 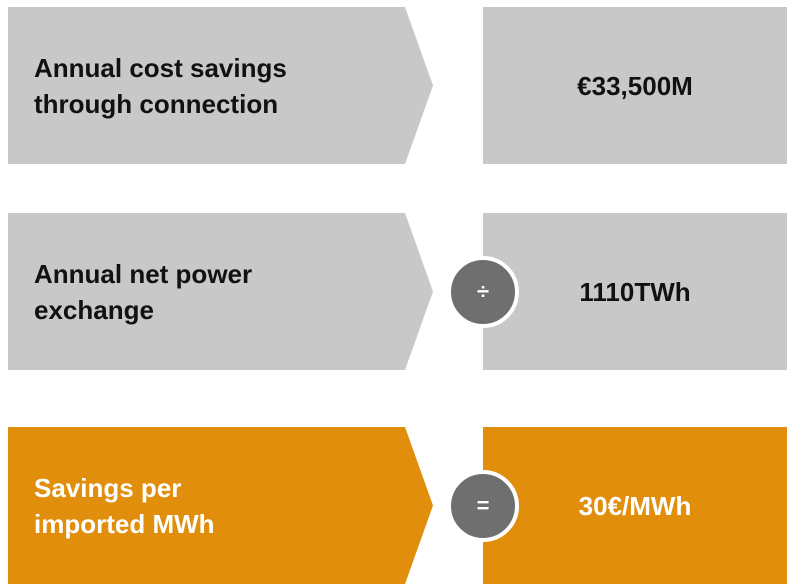 What do you see at coordinates (483, 505) in the screenshot?
I see `operator-circle: =` at bounding box center [483, 505].